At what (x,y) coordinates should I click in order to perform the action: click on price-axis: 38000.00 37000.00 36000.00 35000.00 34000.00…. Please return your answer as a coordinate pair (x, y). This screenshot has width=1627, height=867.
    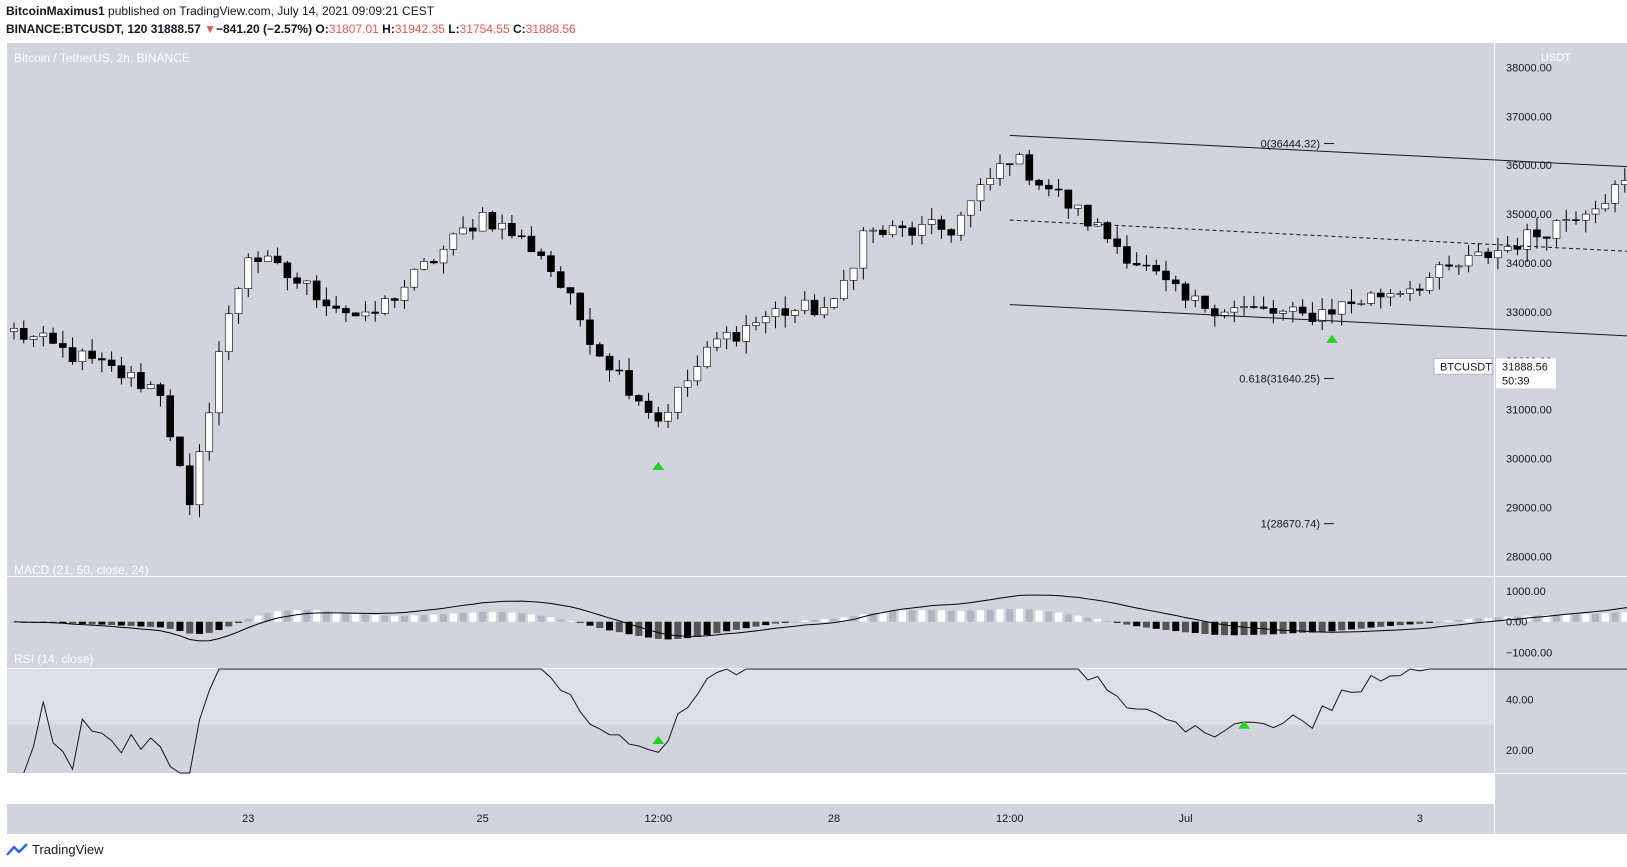
    Looking at the image, I should click on (1494, 409).